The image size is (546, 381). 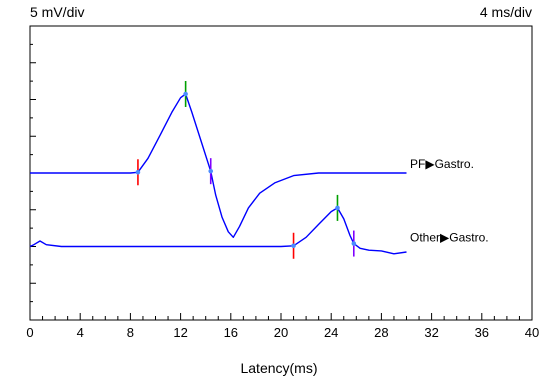 What do you see at coordinates (482, 332) in the screenshot?
I see `x-tick-label: 36` at bounding box center [482, 332].